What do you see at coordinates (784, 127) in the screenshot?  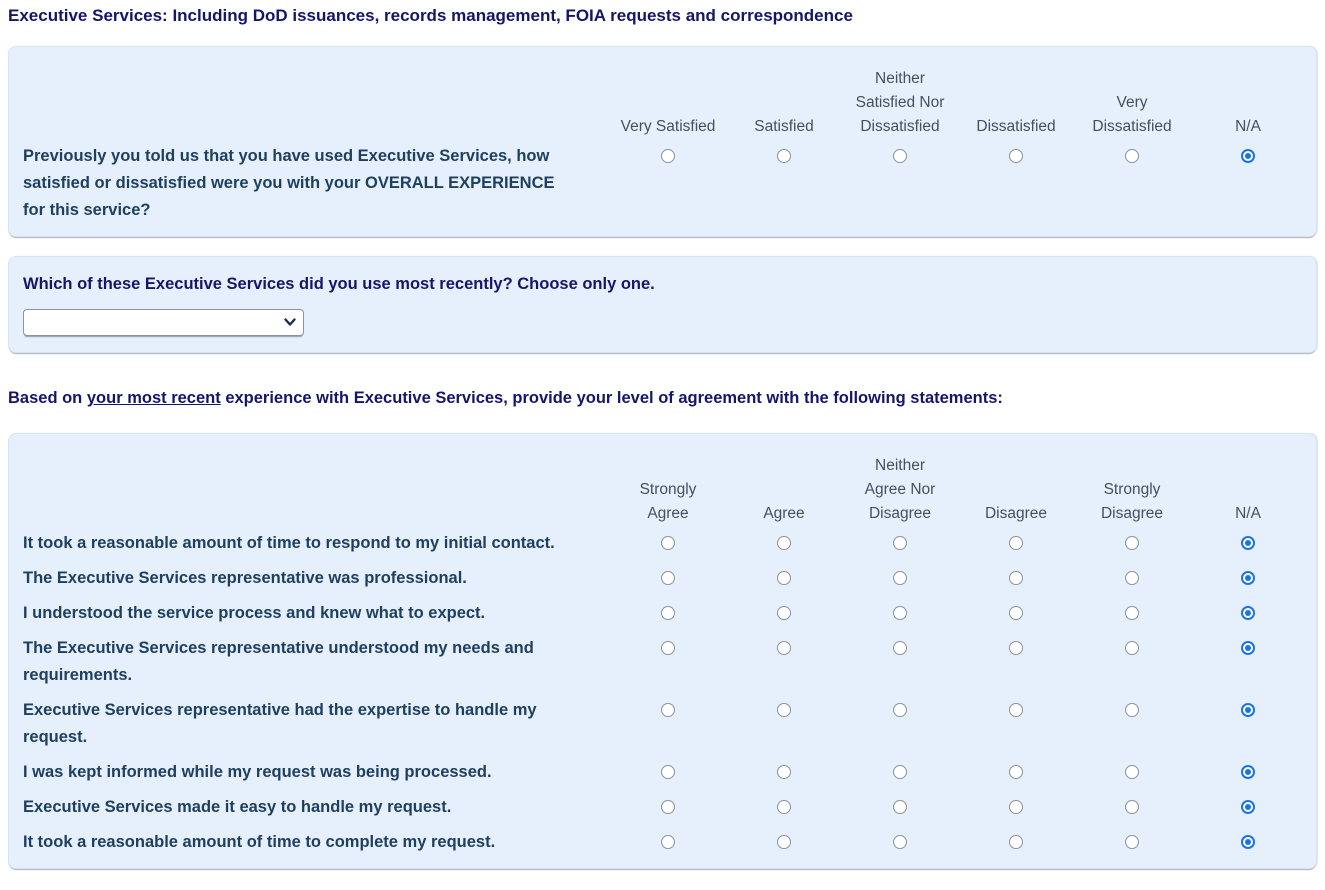 I see `column-header-label: Satisfied` at bounding box center [784, 127].